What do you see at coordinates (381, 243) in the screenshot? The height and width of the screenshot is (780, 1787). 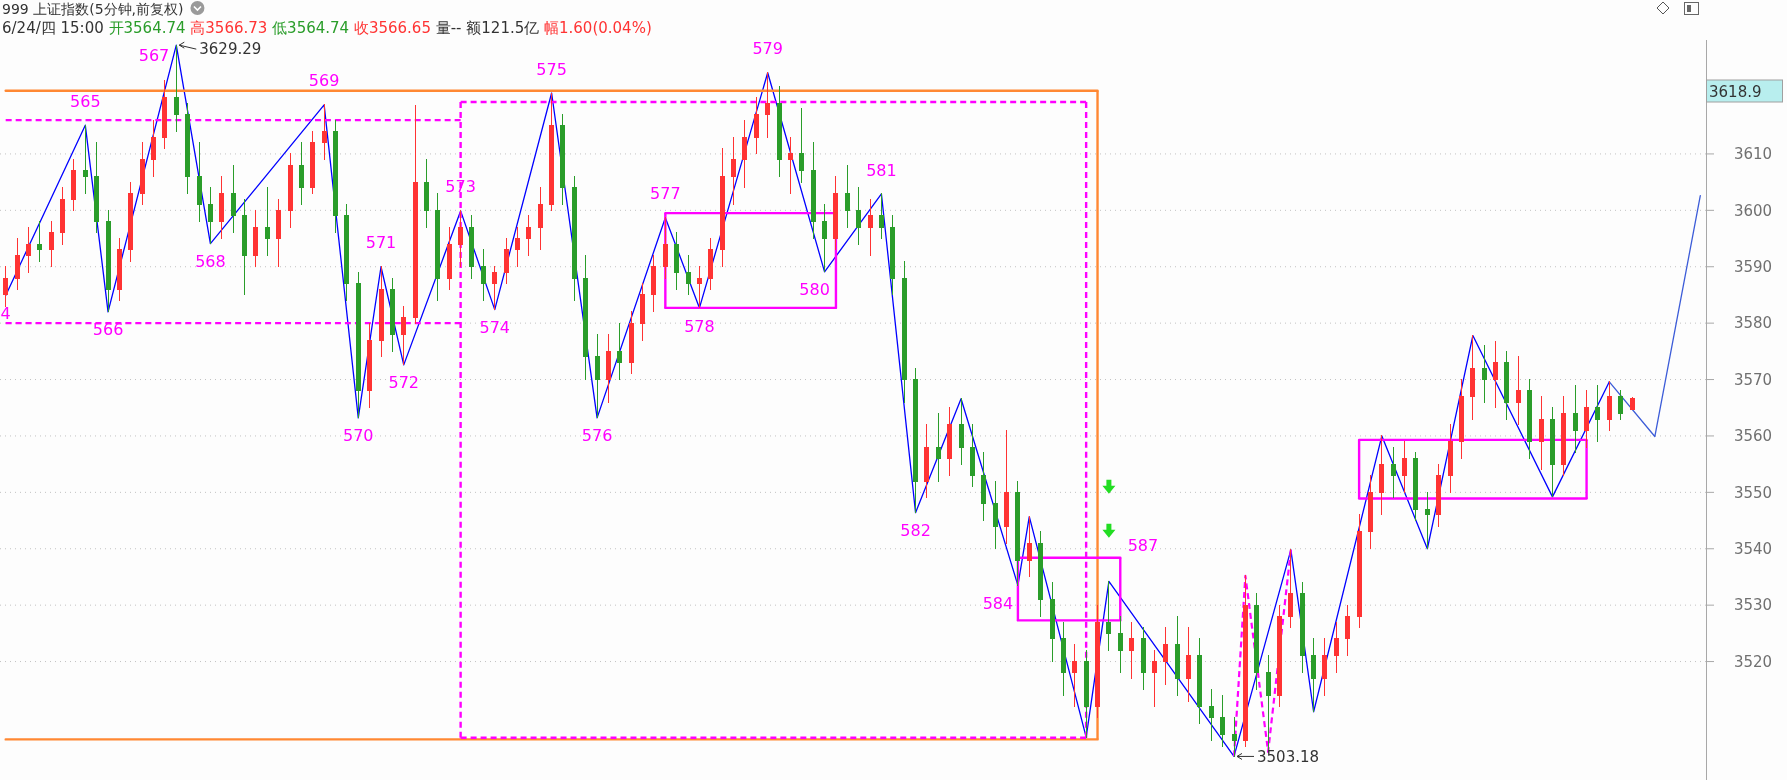 I see `annotation: 571` at bounding box center [381, 243].